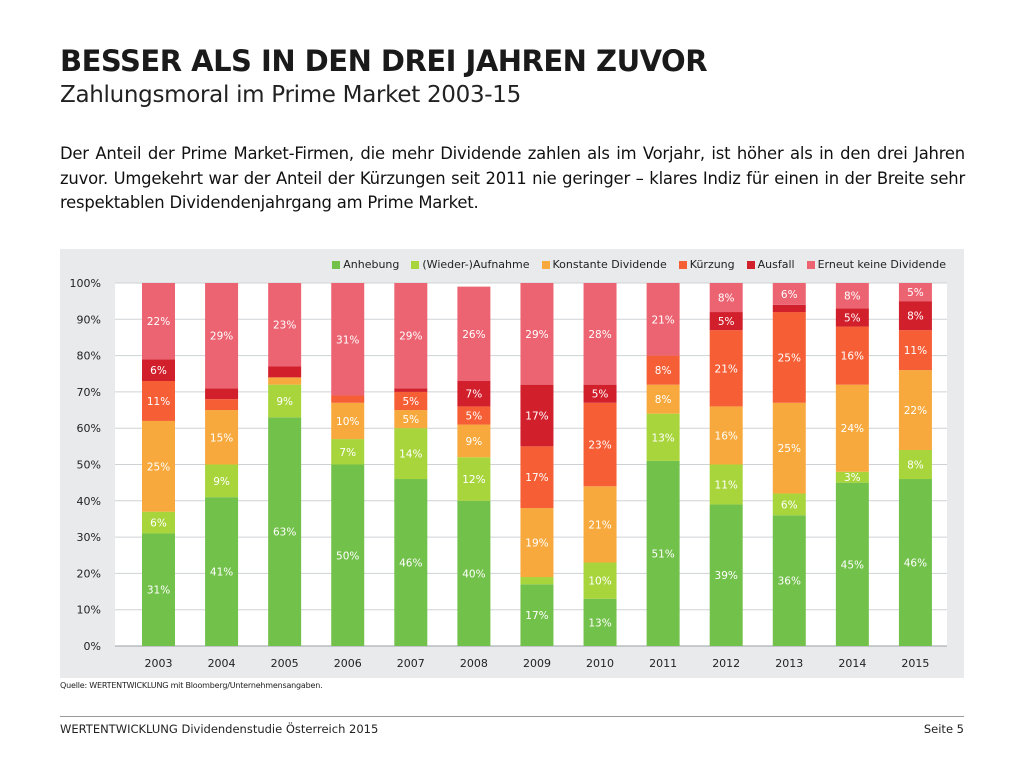  What do you see at coordinates (537, 663) in the screenshot?
I see `x-tick-label: 2009` at bounding box center [537, 663].